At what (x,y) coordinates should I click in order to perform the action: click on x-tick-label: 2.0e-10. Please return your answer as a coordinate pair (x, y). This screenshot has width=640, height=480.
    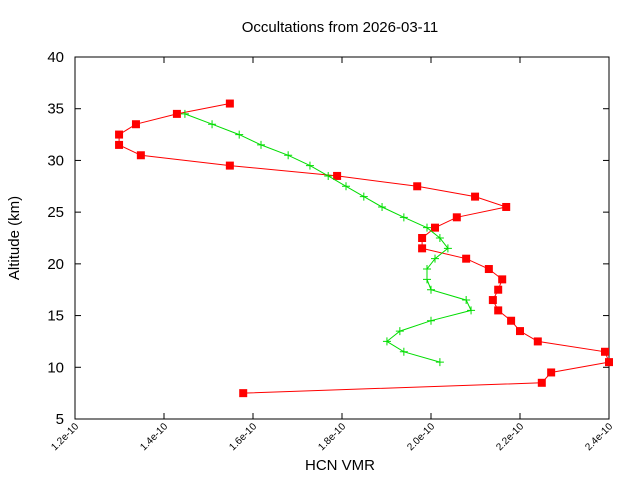
    Looking at the image, I should click on (421, 437).